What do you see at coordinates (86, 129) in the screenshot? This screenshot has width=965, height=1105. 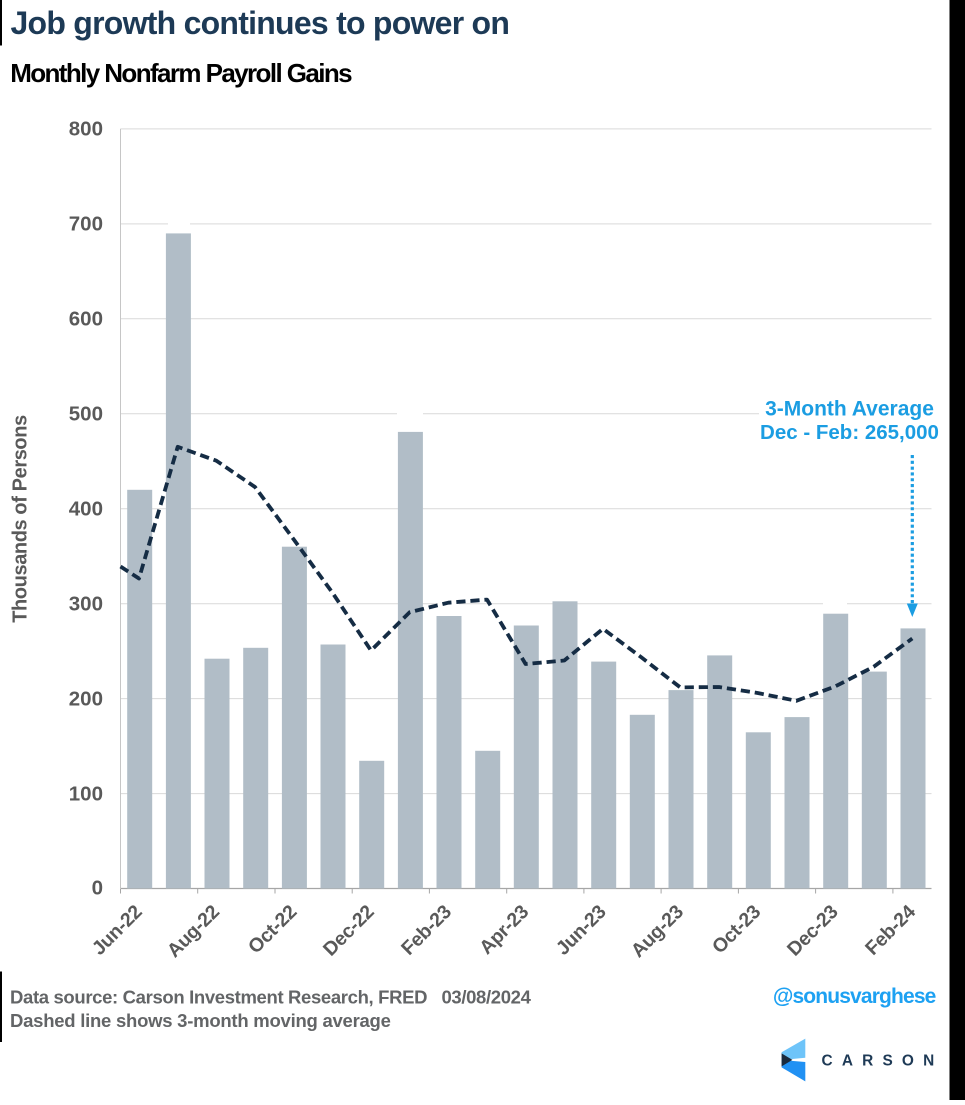 I see `svg-text: 800` at bounding box center [86, 129].